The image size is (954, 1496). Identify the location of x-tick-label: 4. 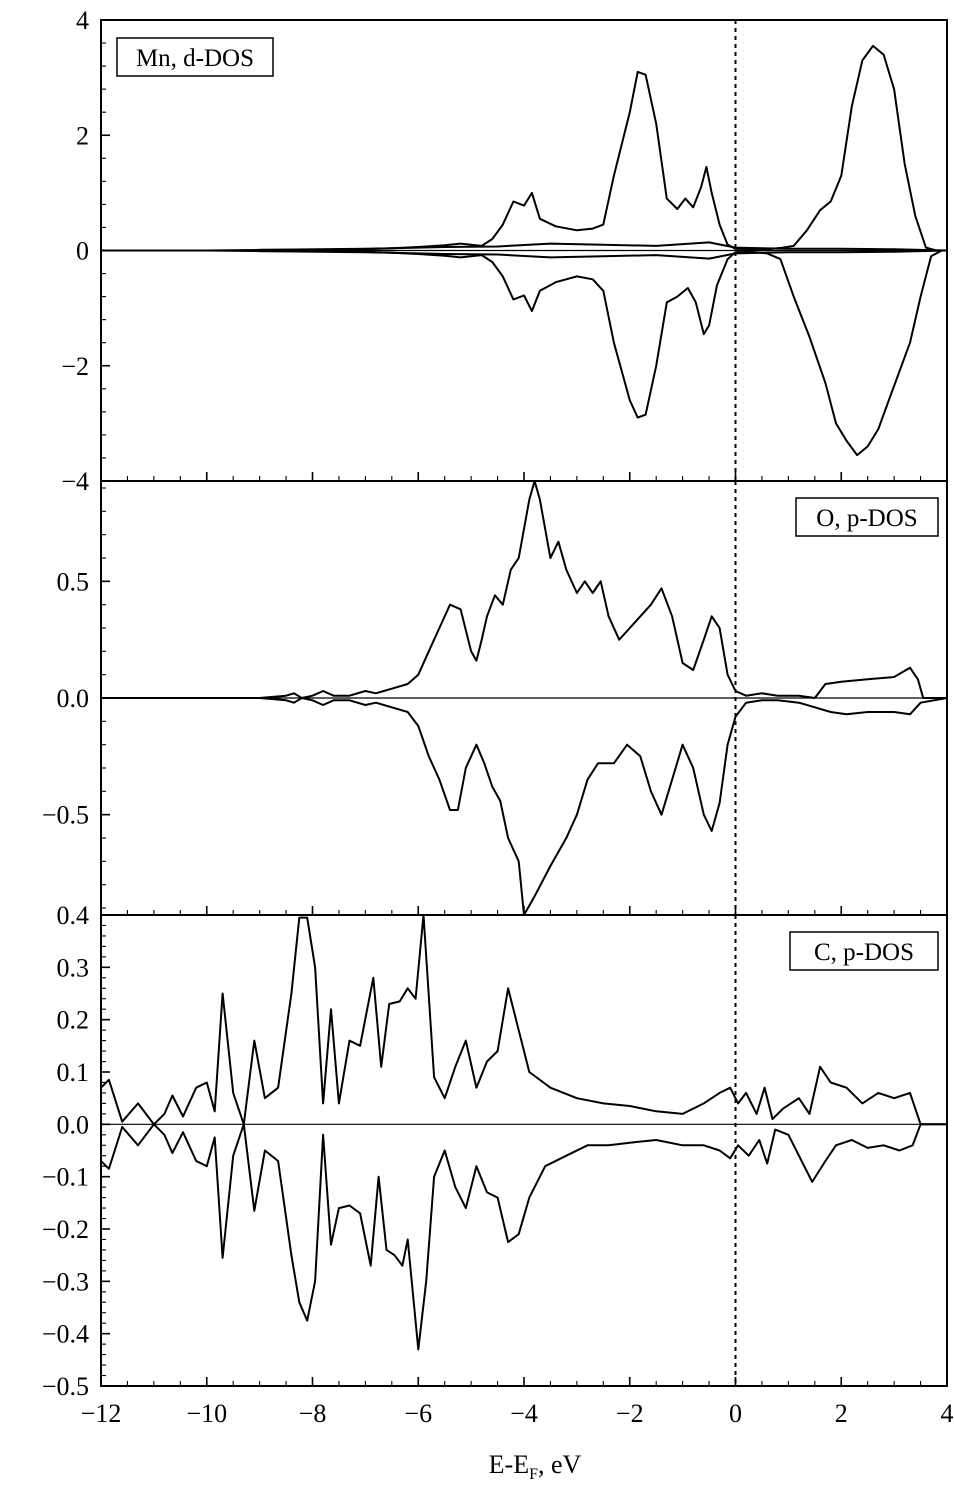
(947, 1413).